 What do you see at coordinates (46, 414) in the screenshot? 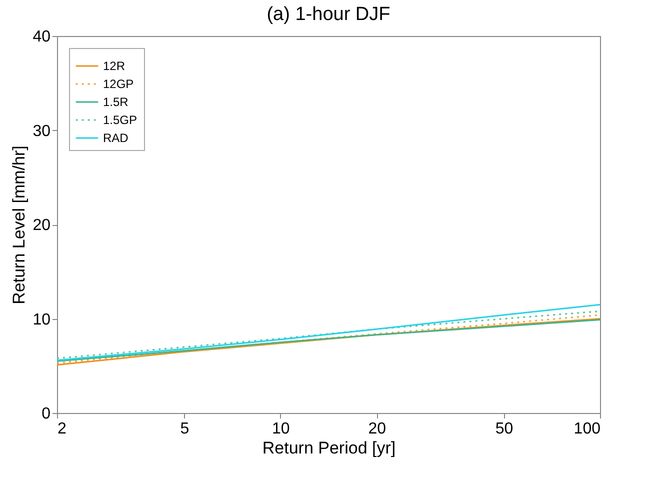
I see `y-tick-label: 0` at bounding box center [46, 414].